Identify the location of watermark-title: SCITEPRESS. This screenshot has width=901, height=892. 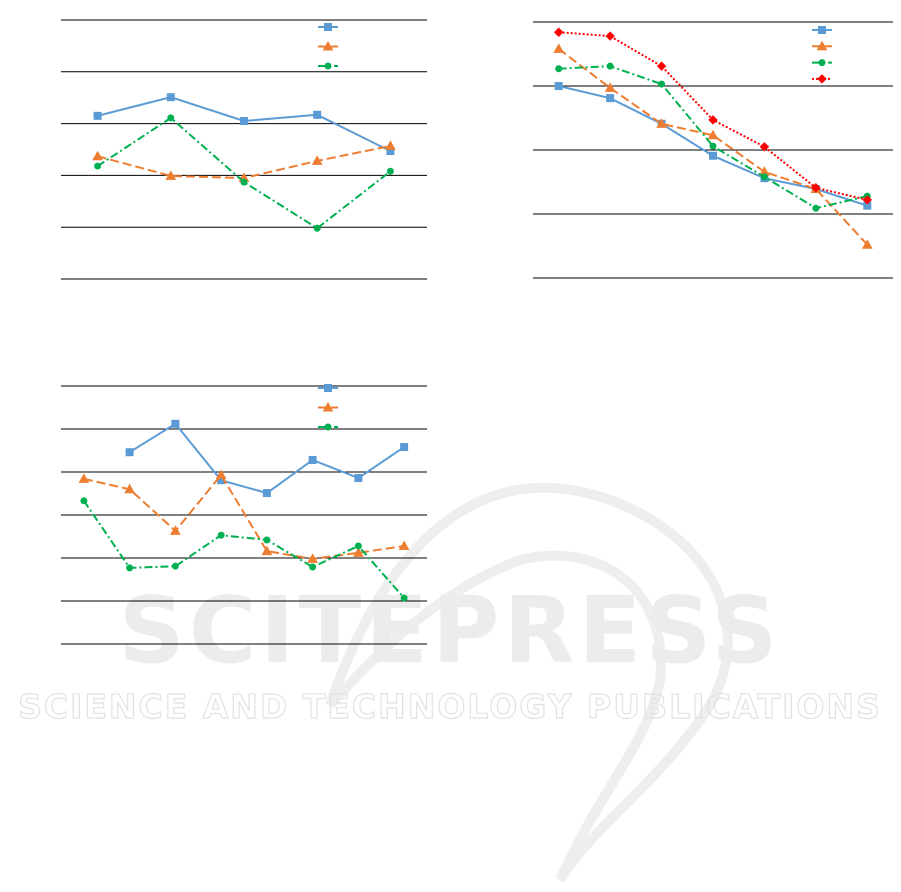
(449, 630).